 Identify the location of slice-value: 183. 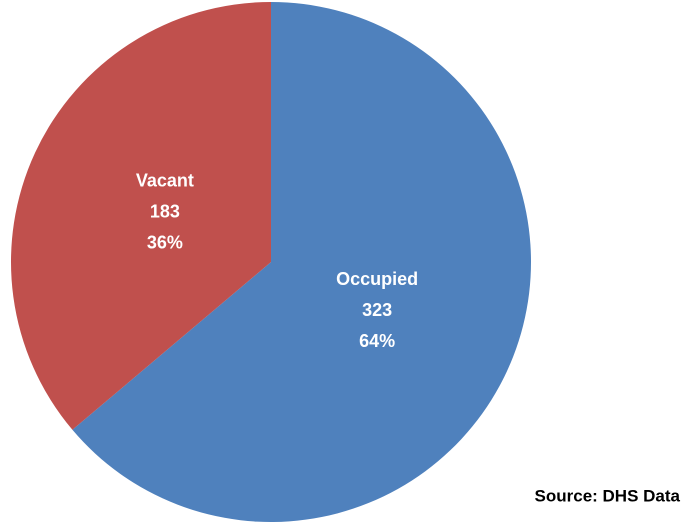
(165, 211).